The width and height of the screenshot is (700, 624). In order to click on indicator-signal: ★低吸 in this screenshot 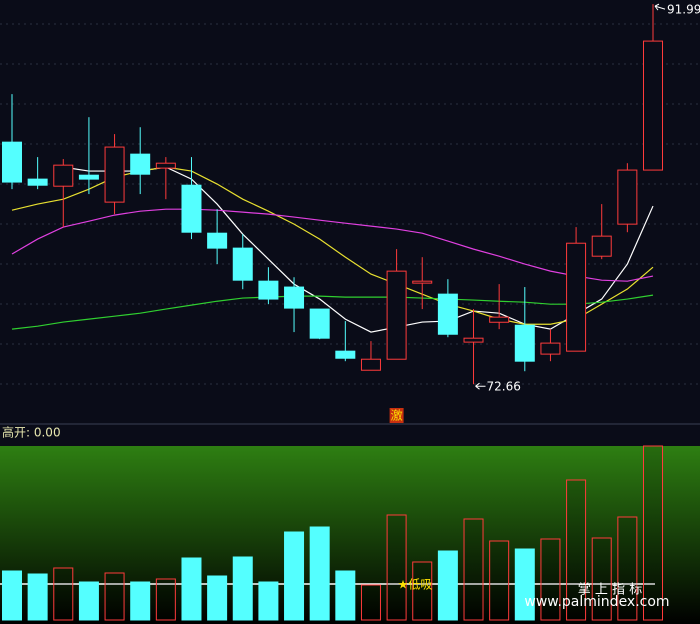, I will do `click(415, 585)`.